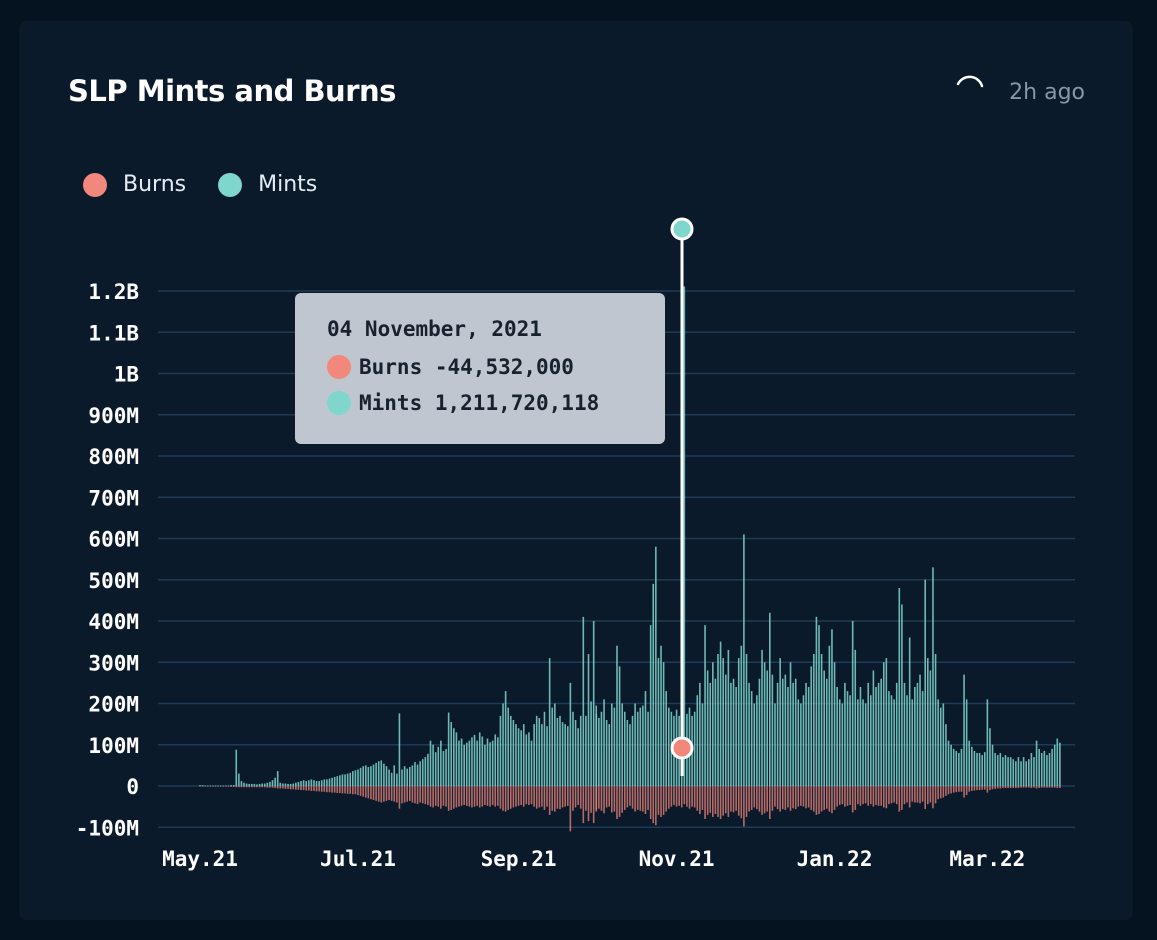 This screenshot has height=940, width=1157. Describe the element at coordinates (682, 229) in the screenshot. I see `hover-point-mints` at that location.